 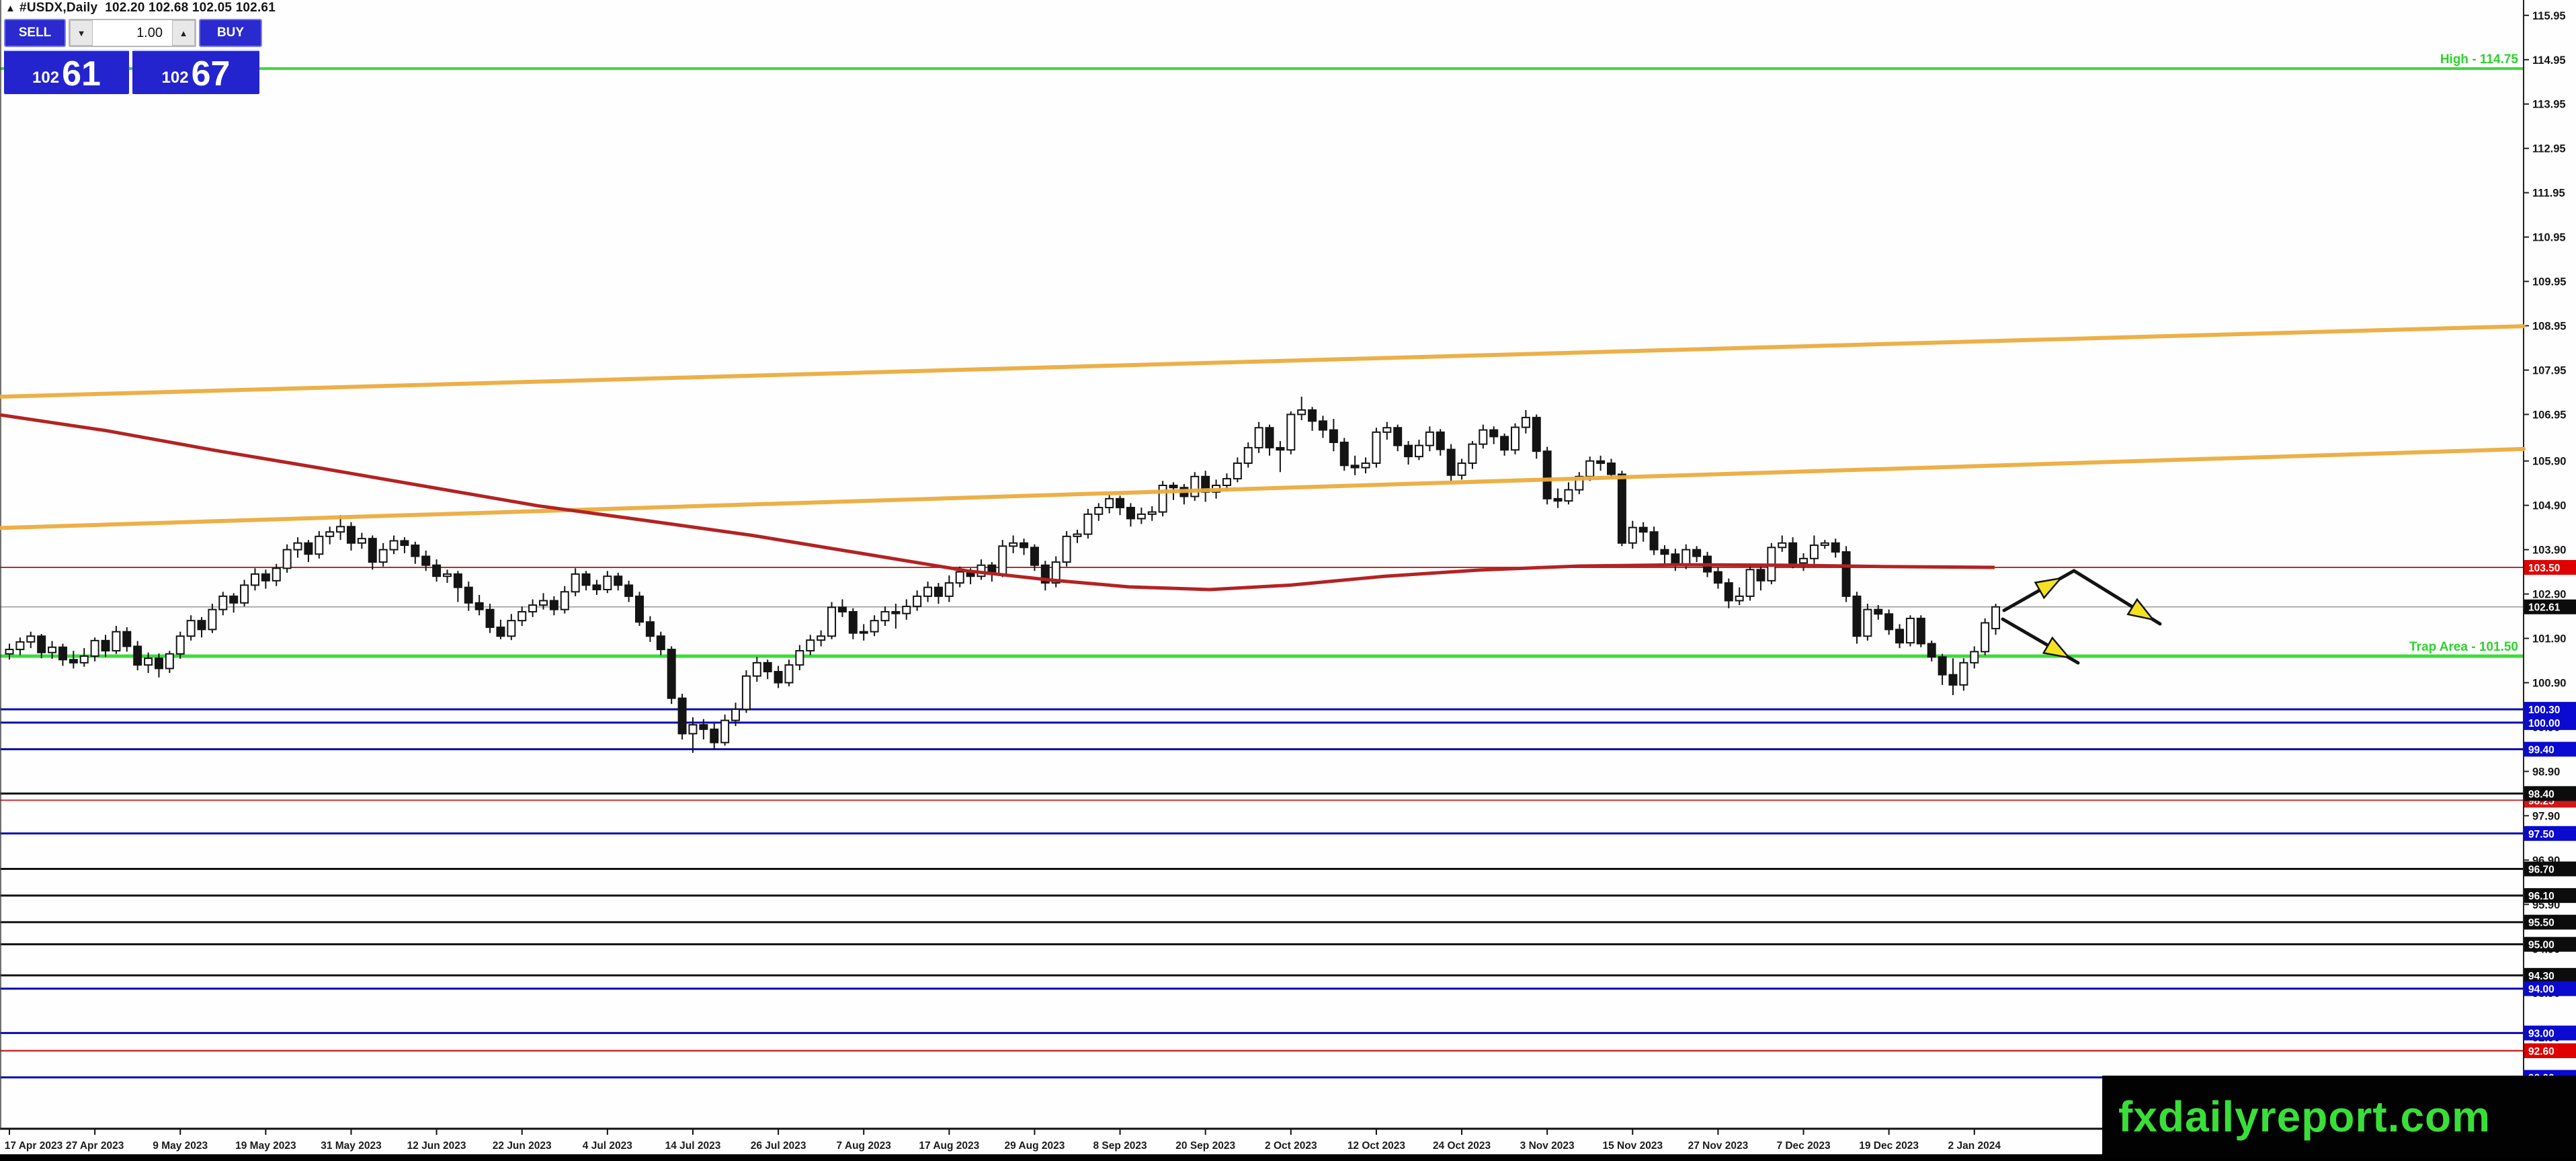 What do you see at coordinates (2549, 595) in the screenshot?
I see `y-axis-tick-label: 102.90` at bounding box center [2549, 595].